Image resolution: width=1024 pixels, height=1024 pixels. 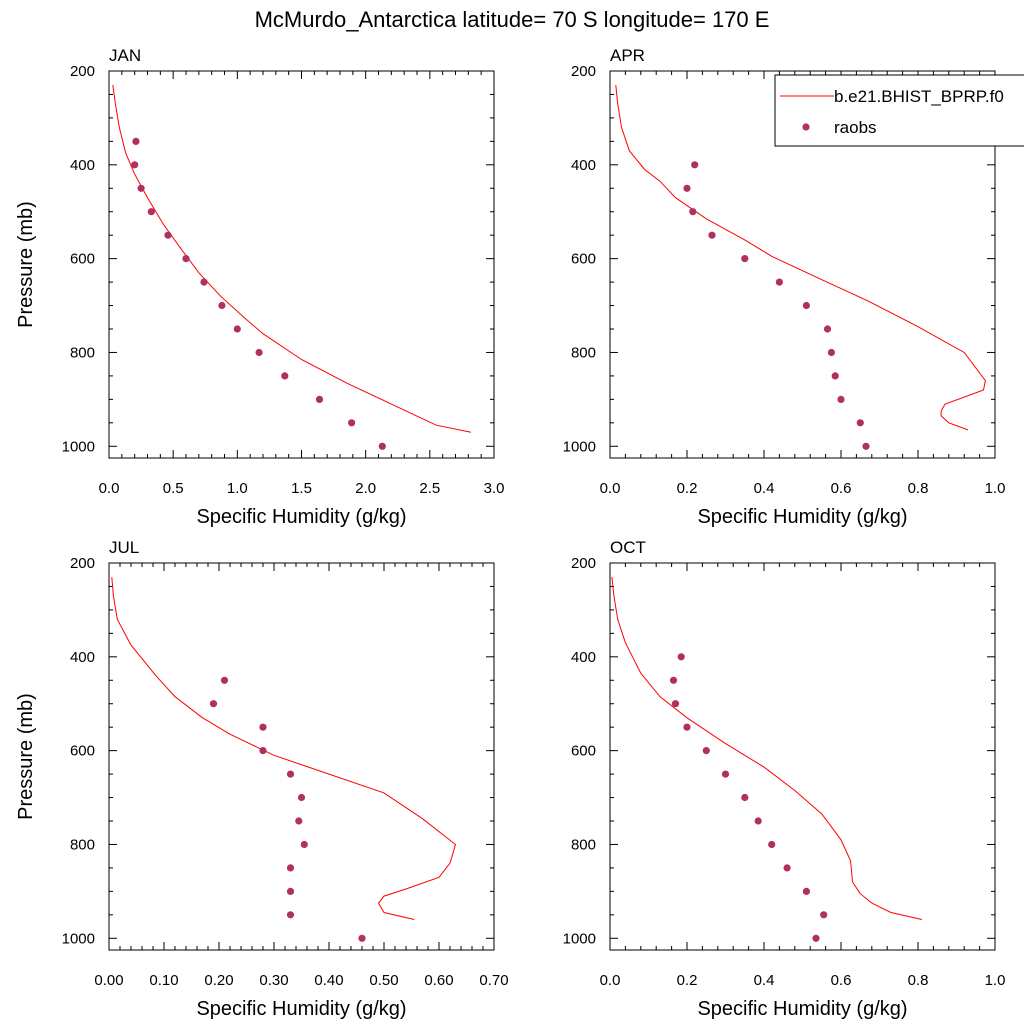 What do you see at coordinates (628, 547) in the screenshot?
I see `panel-title: OCT` at bounding box center [628, 547].